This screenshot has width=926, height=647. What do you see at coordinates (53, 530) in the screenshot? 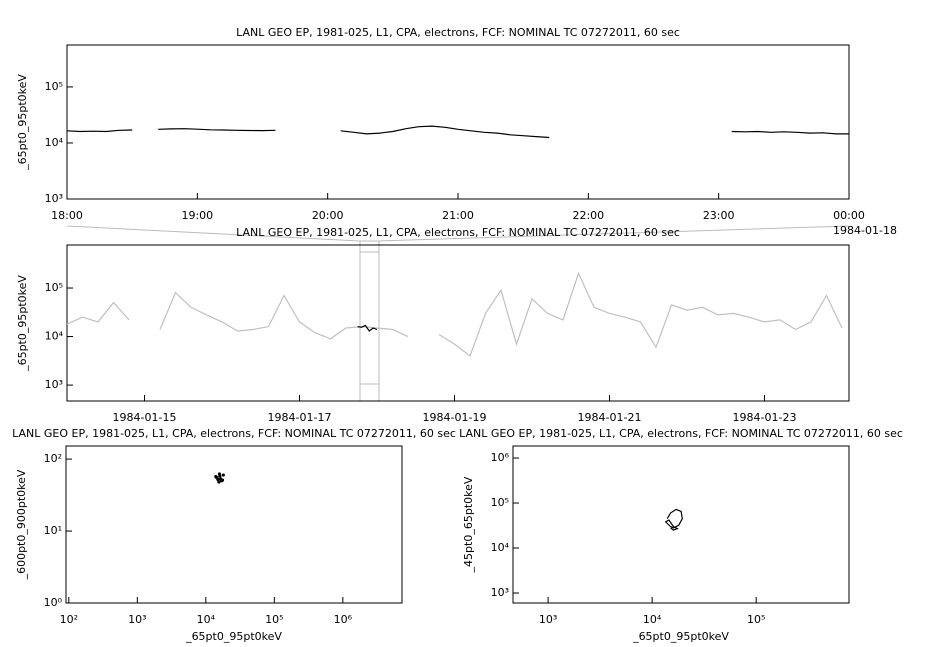
I see `y-tick-label: 10¹` at bounding box center [53, 530].